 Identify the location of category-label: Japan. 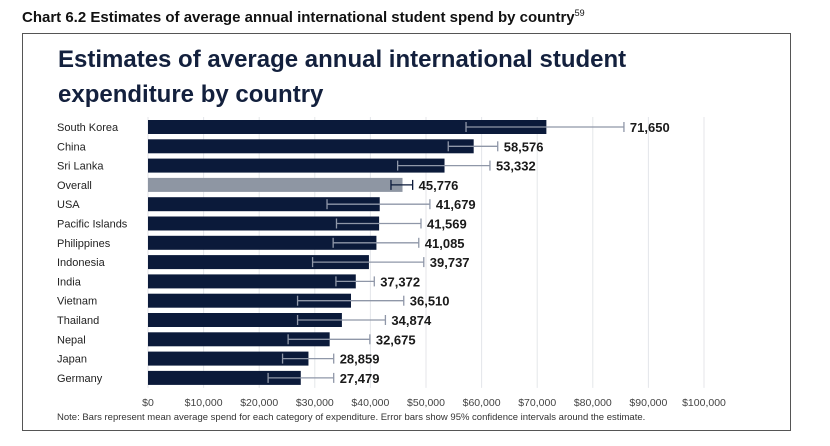
(72, 360).